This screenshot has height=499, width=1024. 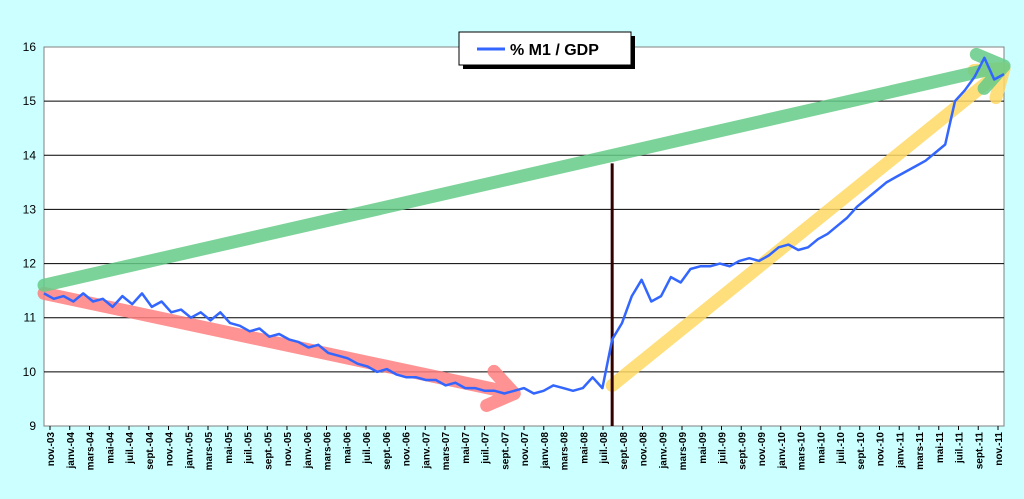 What do you see at coordinates (466, 448) in the screenshot?
I see `x-tick-label: mai-07` at bounding box center [466, 448].